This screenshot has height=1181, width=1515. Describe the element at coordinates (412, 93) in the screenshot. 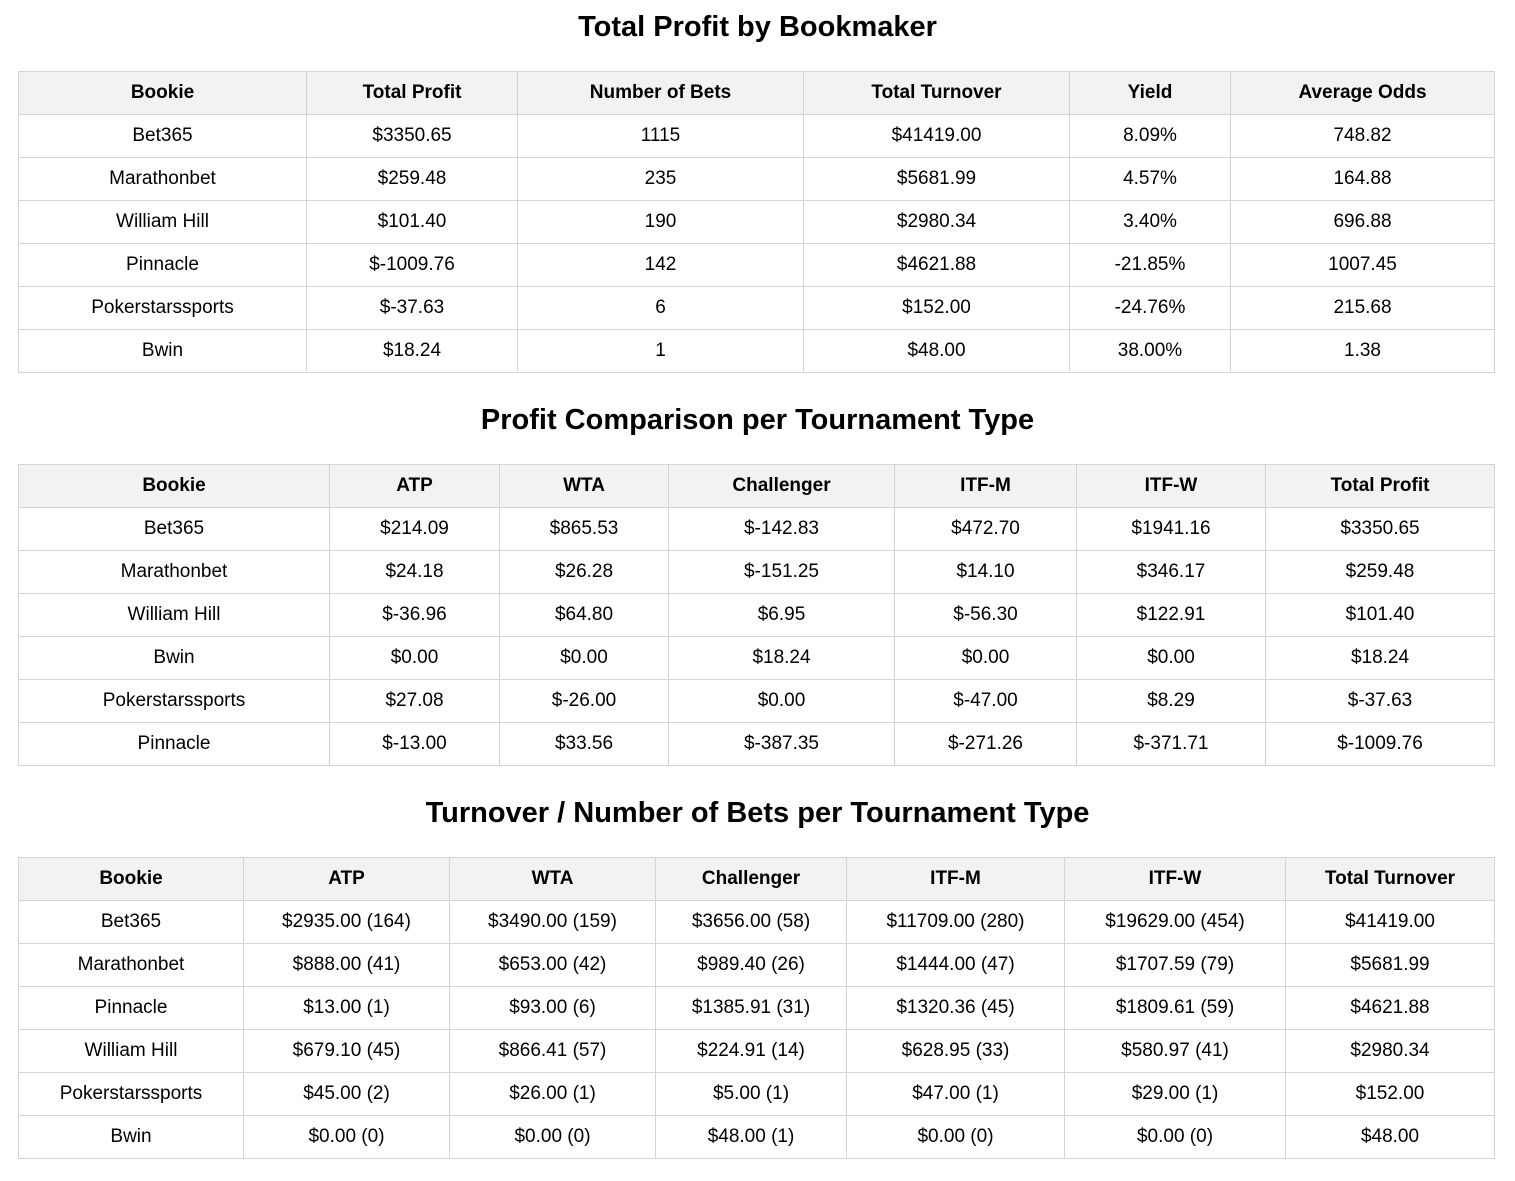

I see `column-header: Total Profit` at that location.